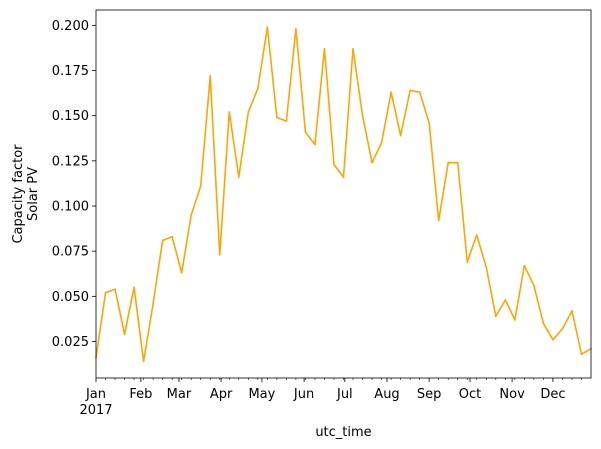 This screenshot has width=601, height=449. Describe the element at coordinates (95, 410) in the screenshot. I see `x-tick-year-label: 2017` at that location.